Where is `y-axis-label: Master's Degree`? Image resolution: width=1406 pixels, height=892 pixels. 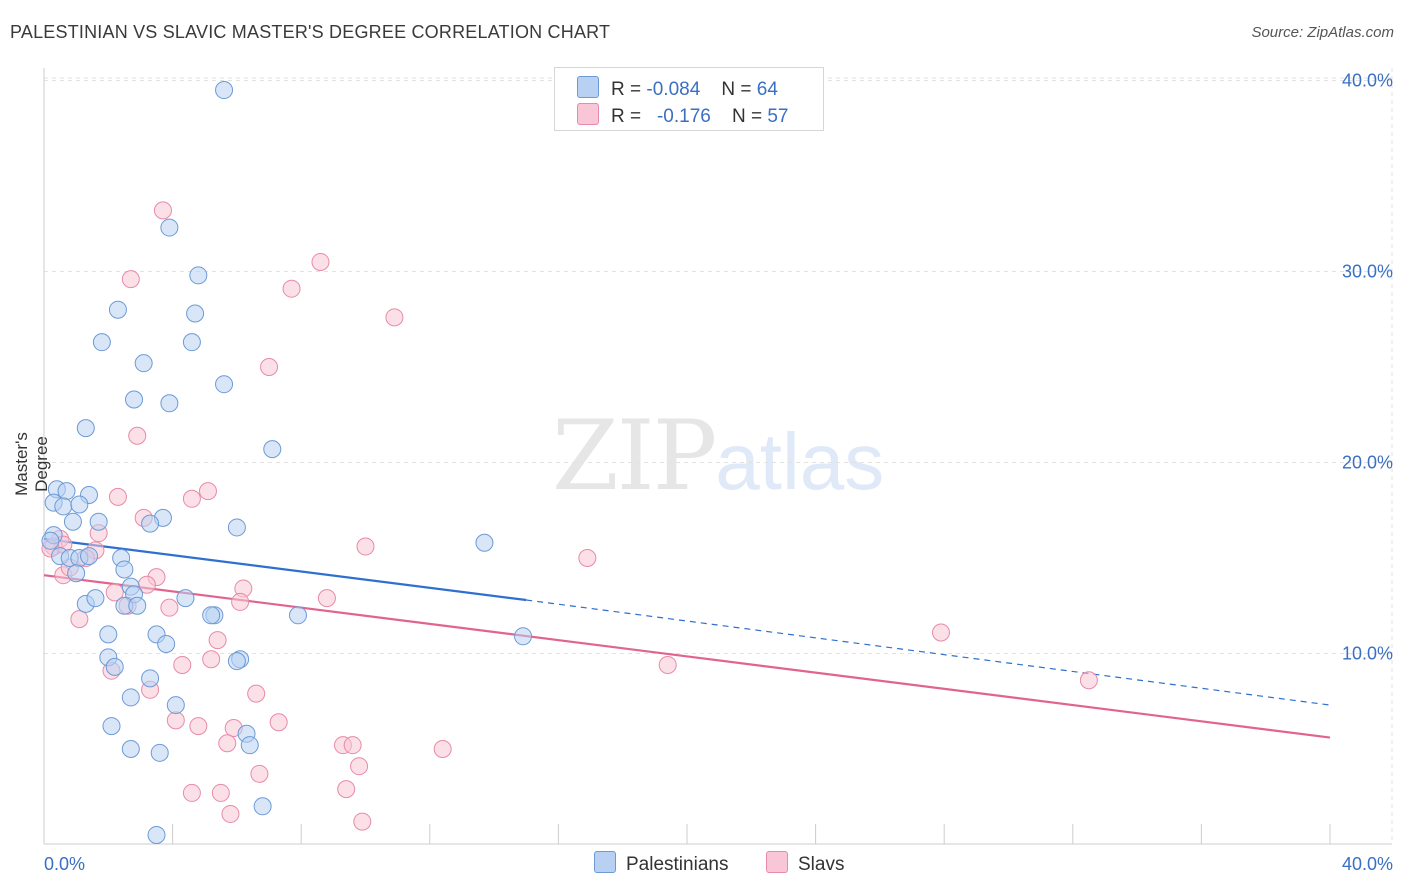
y-axis-label: Master's Degree is located at coordinates (31, 464).